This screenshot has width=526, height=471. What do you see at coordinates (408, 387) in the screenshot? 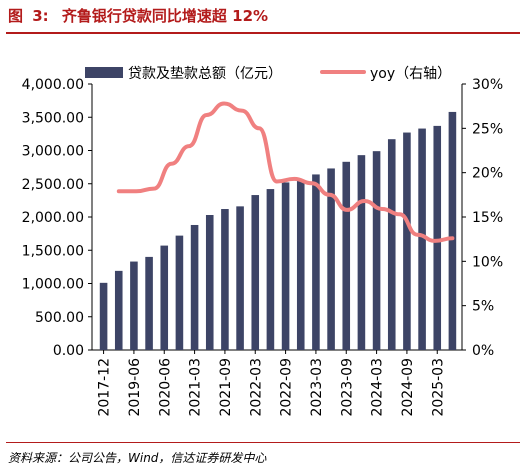
I see `x-tick-label: 2024-09` at bounding box center [408, 387].